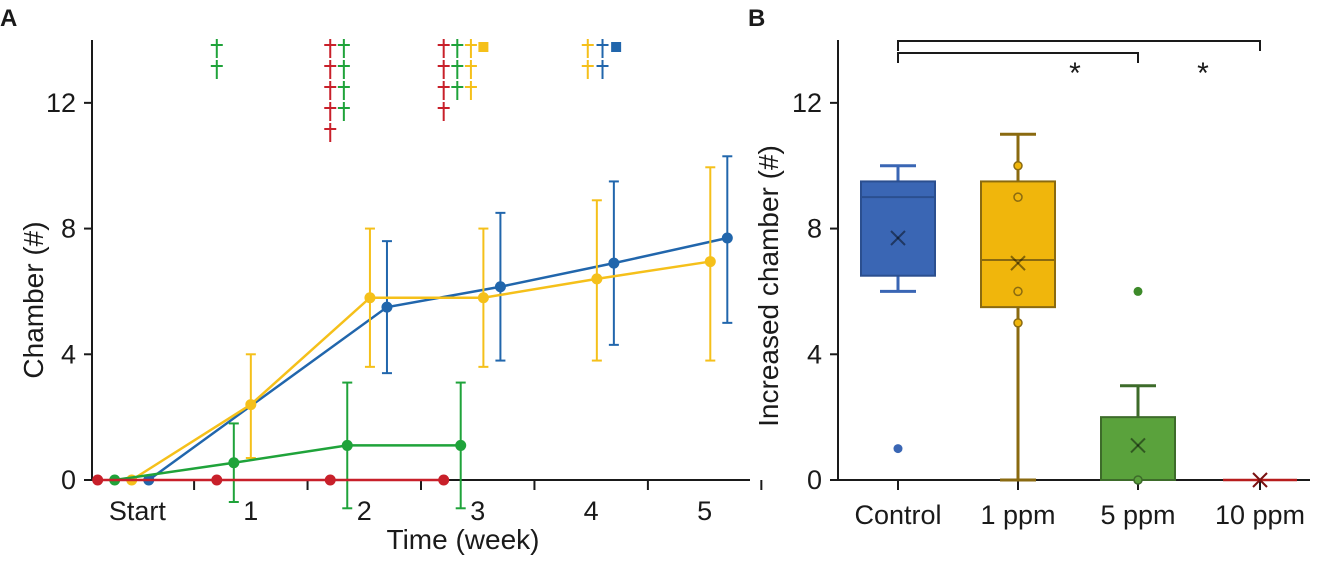 This screenshot has height=561, width=1325. Describe the element at coordinates (364, 511) in the screenshot. I see `x-tick-label: 2` at that location.